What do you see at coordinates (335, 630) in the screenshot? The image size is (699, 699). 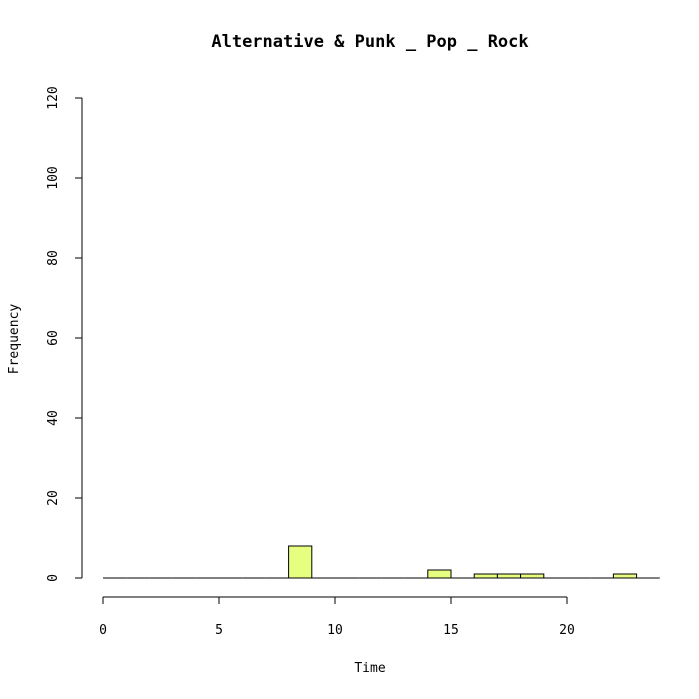 I see `x-tick-label-2: 10` at bounding box center [335, 630].